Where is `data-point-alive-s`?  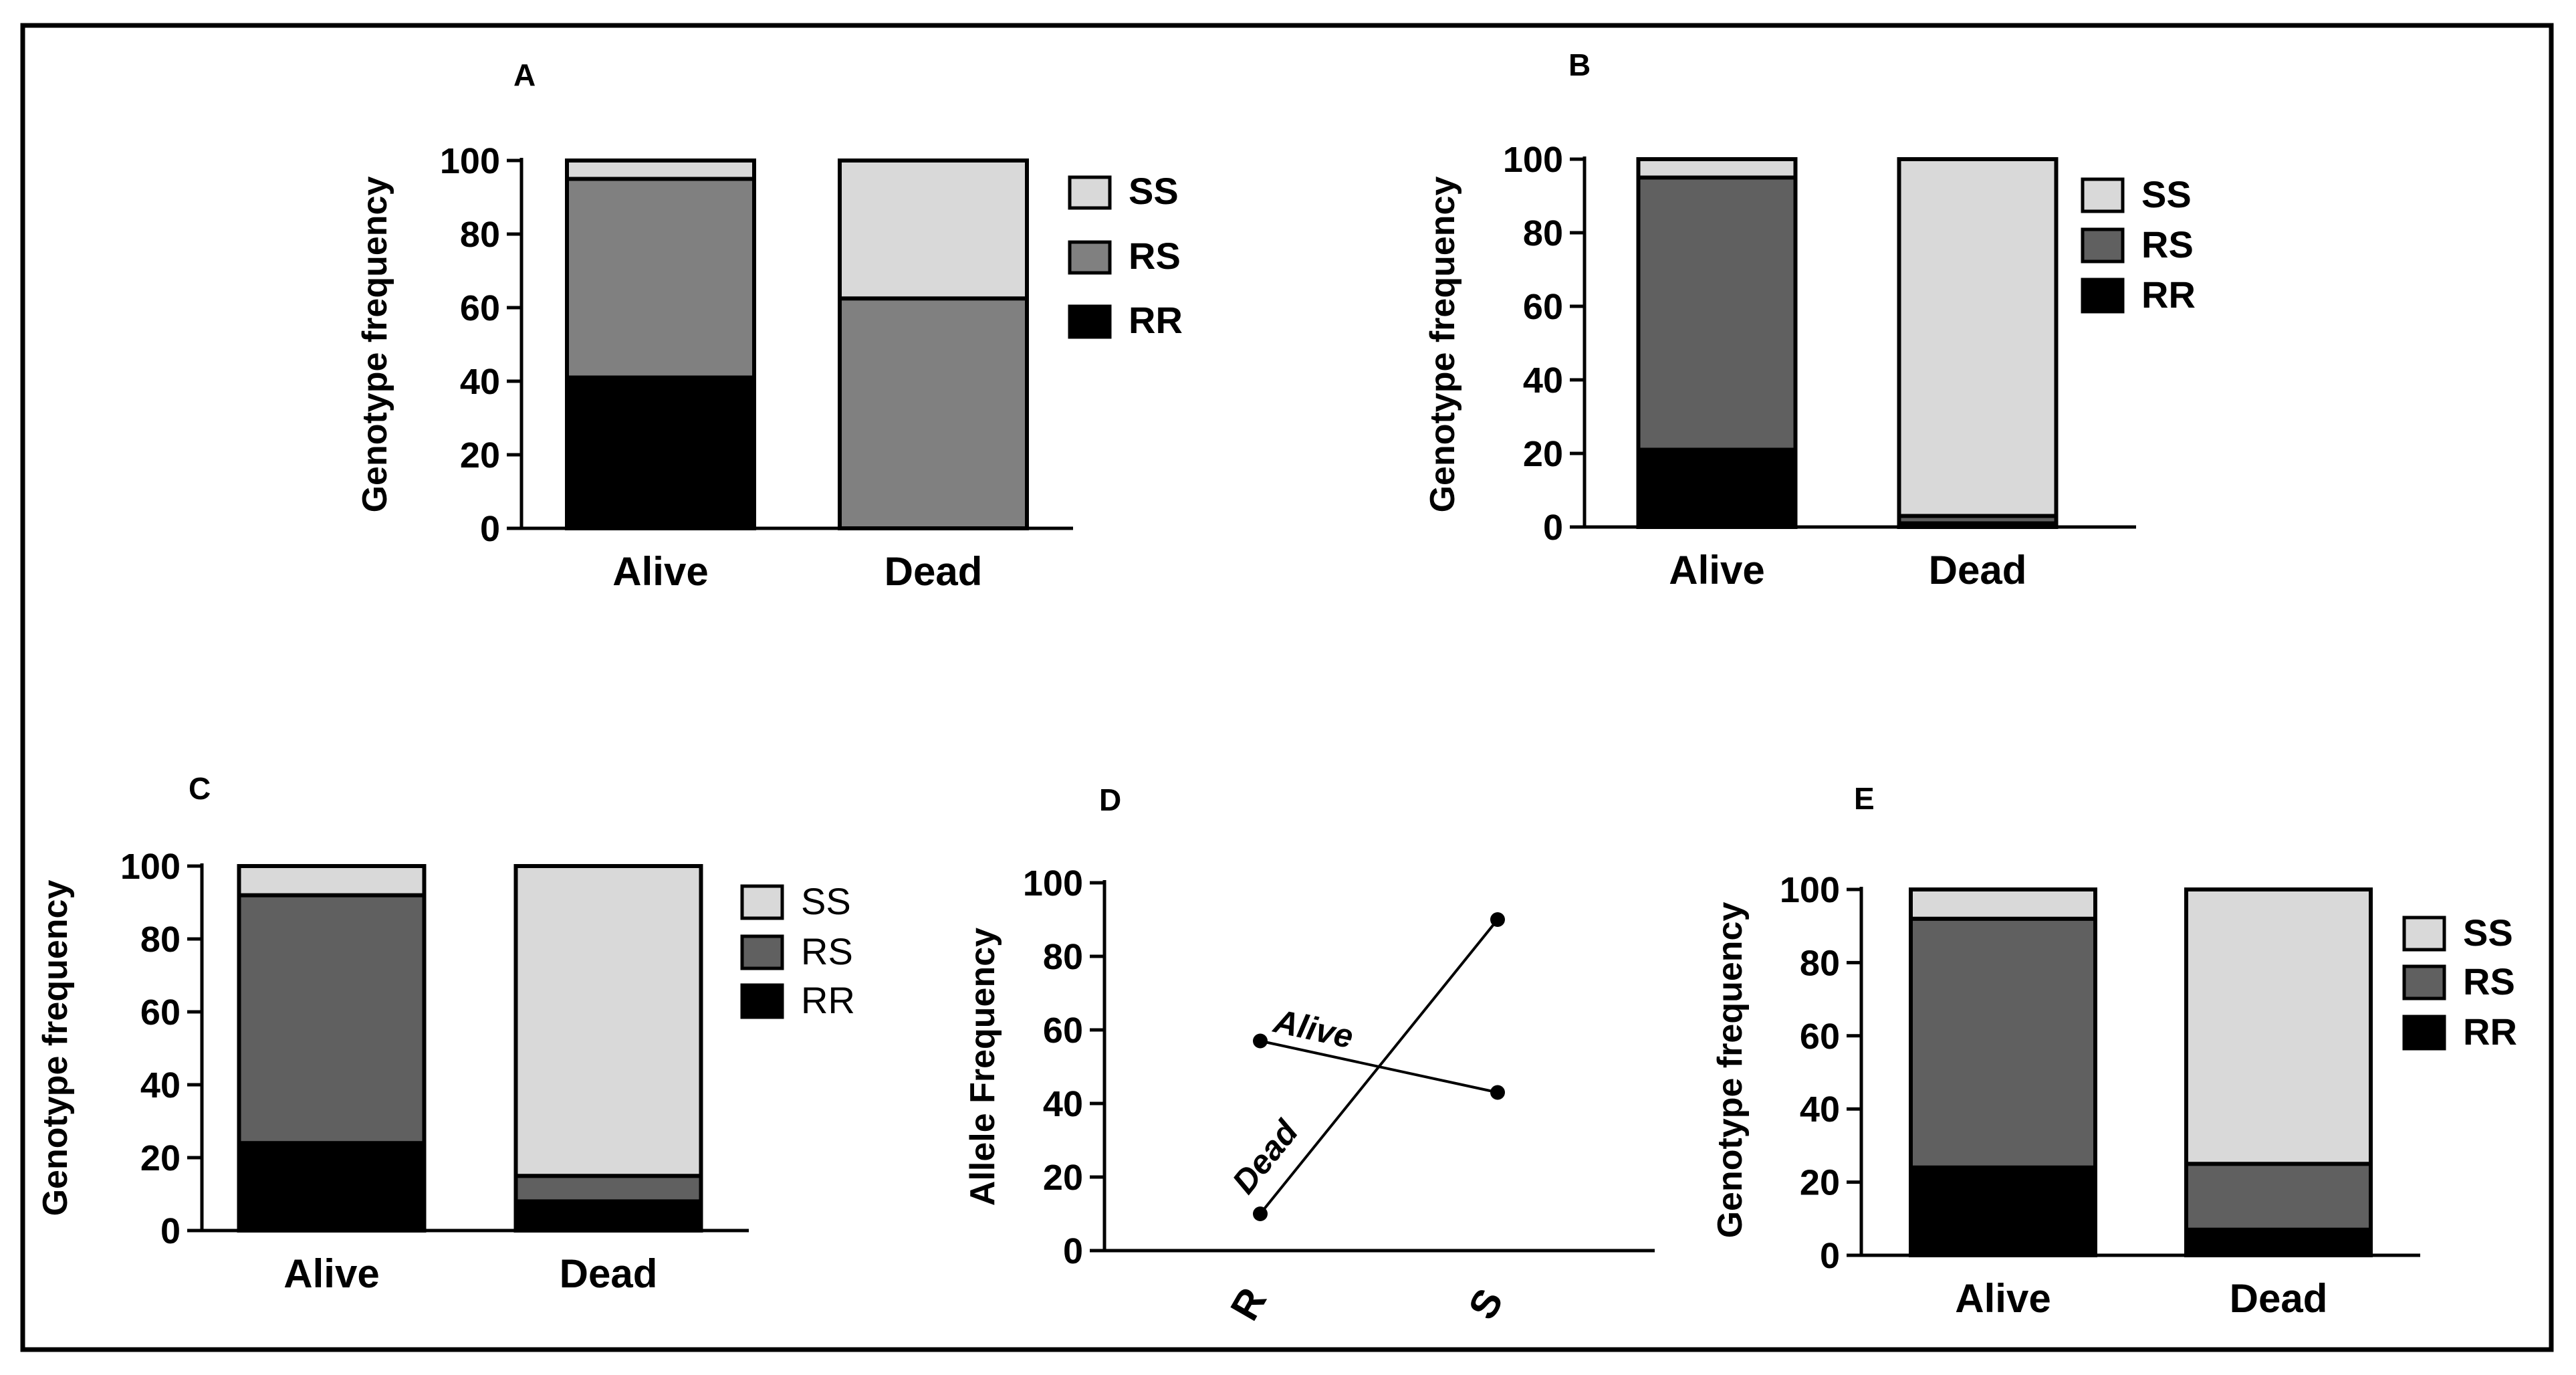
data-point-alive-s is located at coordinates (1497, 1092).